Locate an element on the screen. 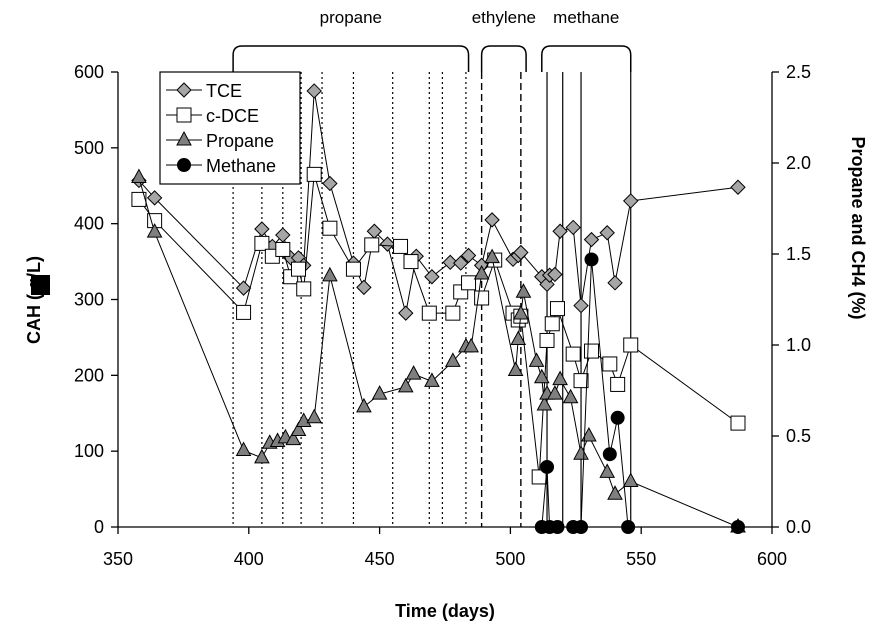 The width and height of the screenshot is (872, 631). y-tick-label-left: 600 is located at coordinates (89, 72).